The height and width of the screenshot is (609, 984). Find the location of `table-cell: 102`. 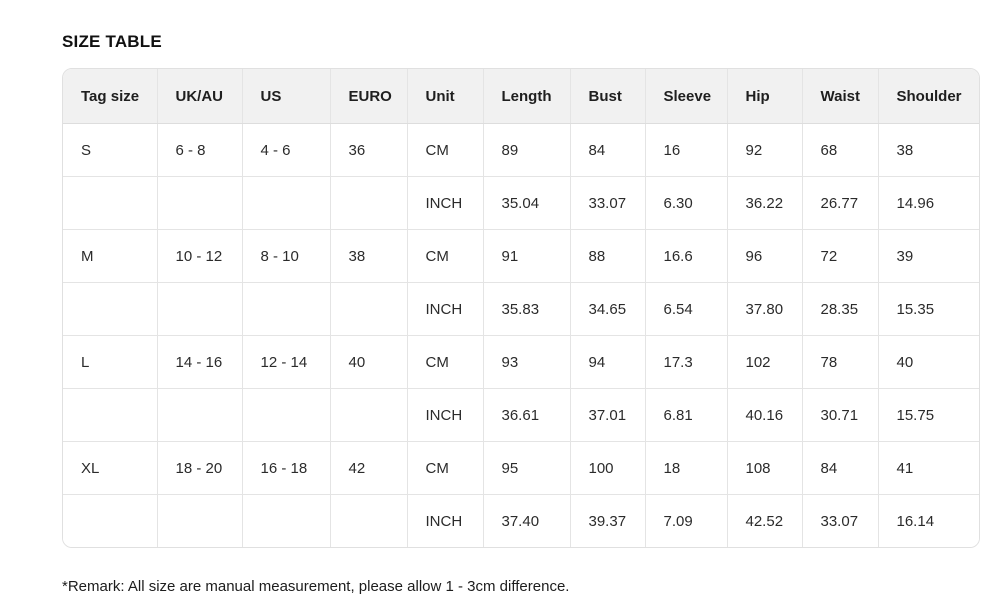

table-cell: 102 is located at coordinates (765, 362).